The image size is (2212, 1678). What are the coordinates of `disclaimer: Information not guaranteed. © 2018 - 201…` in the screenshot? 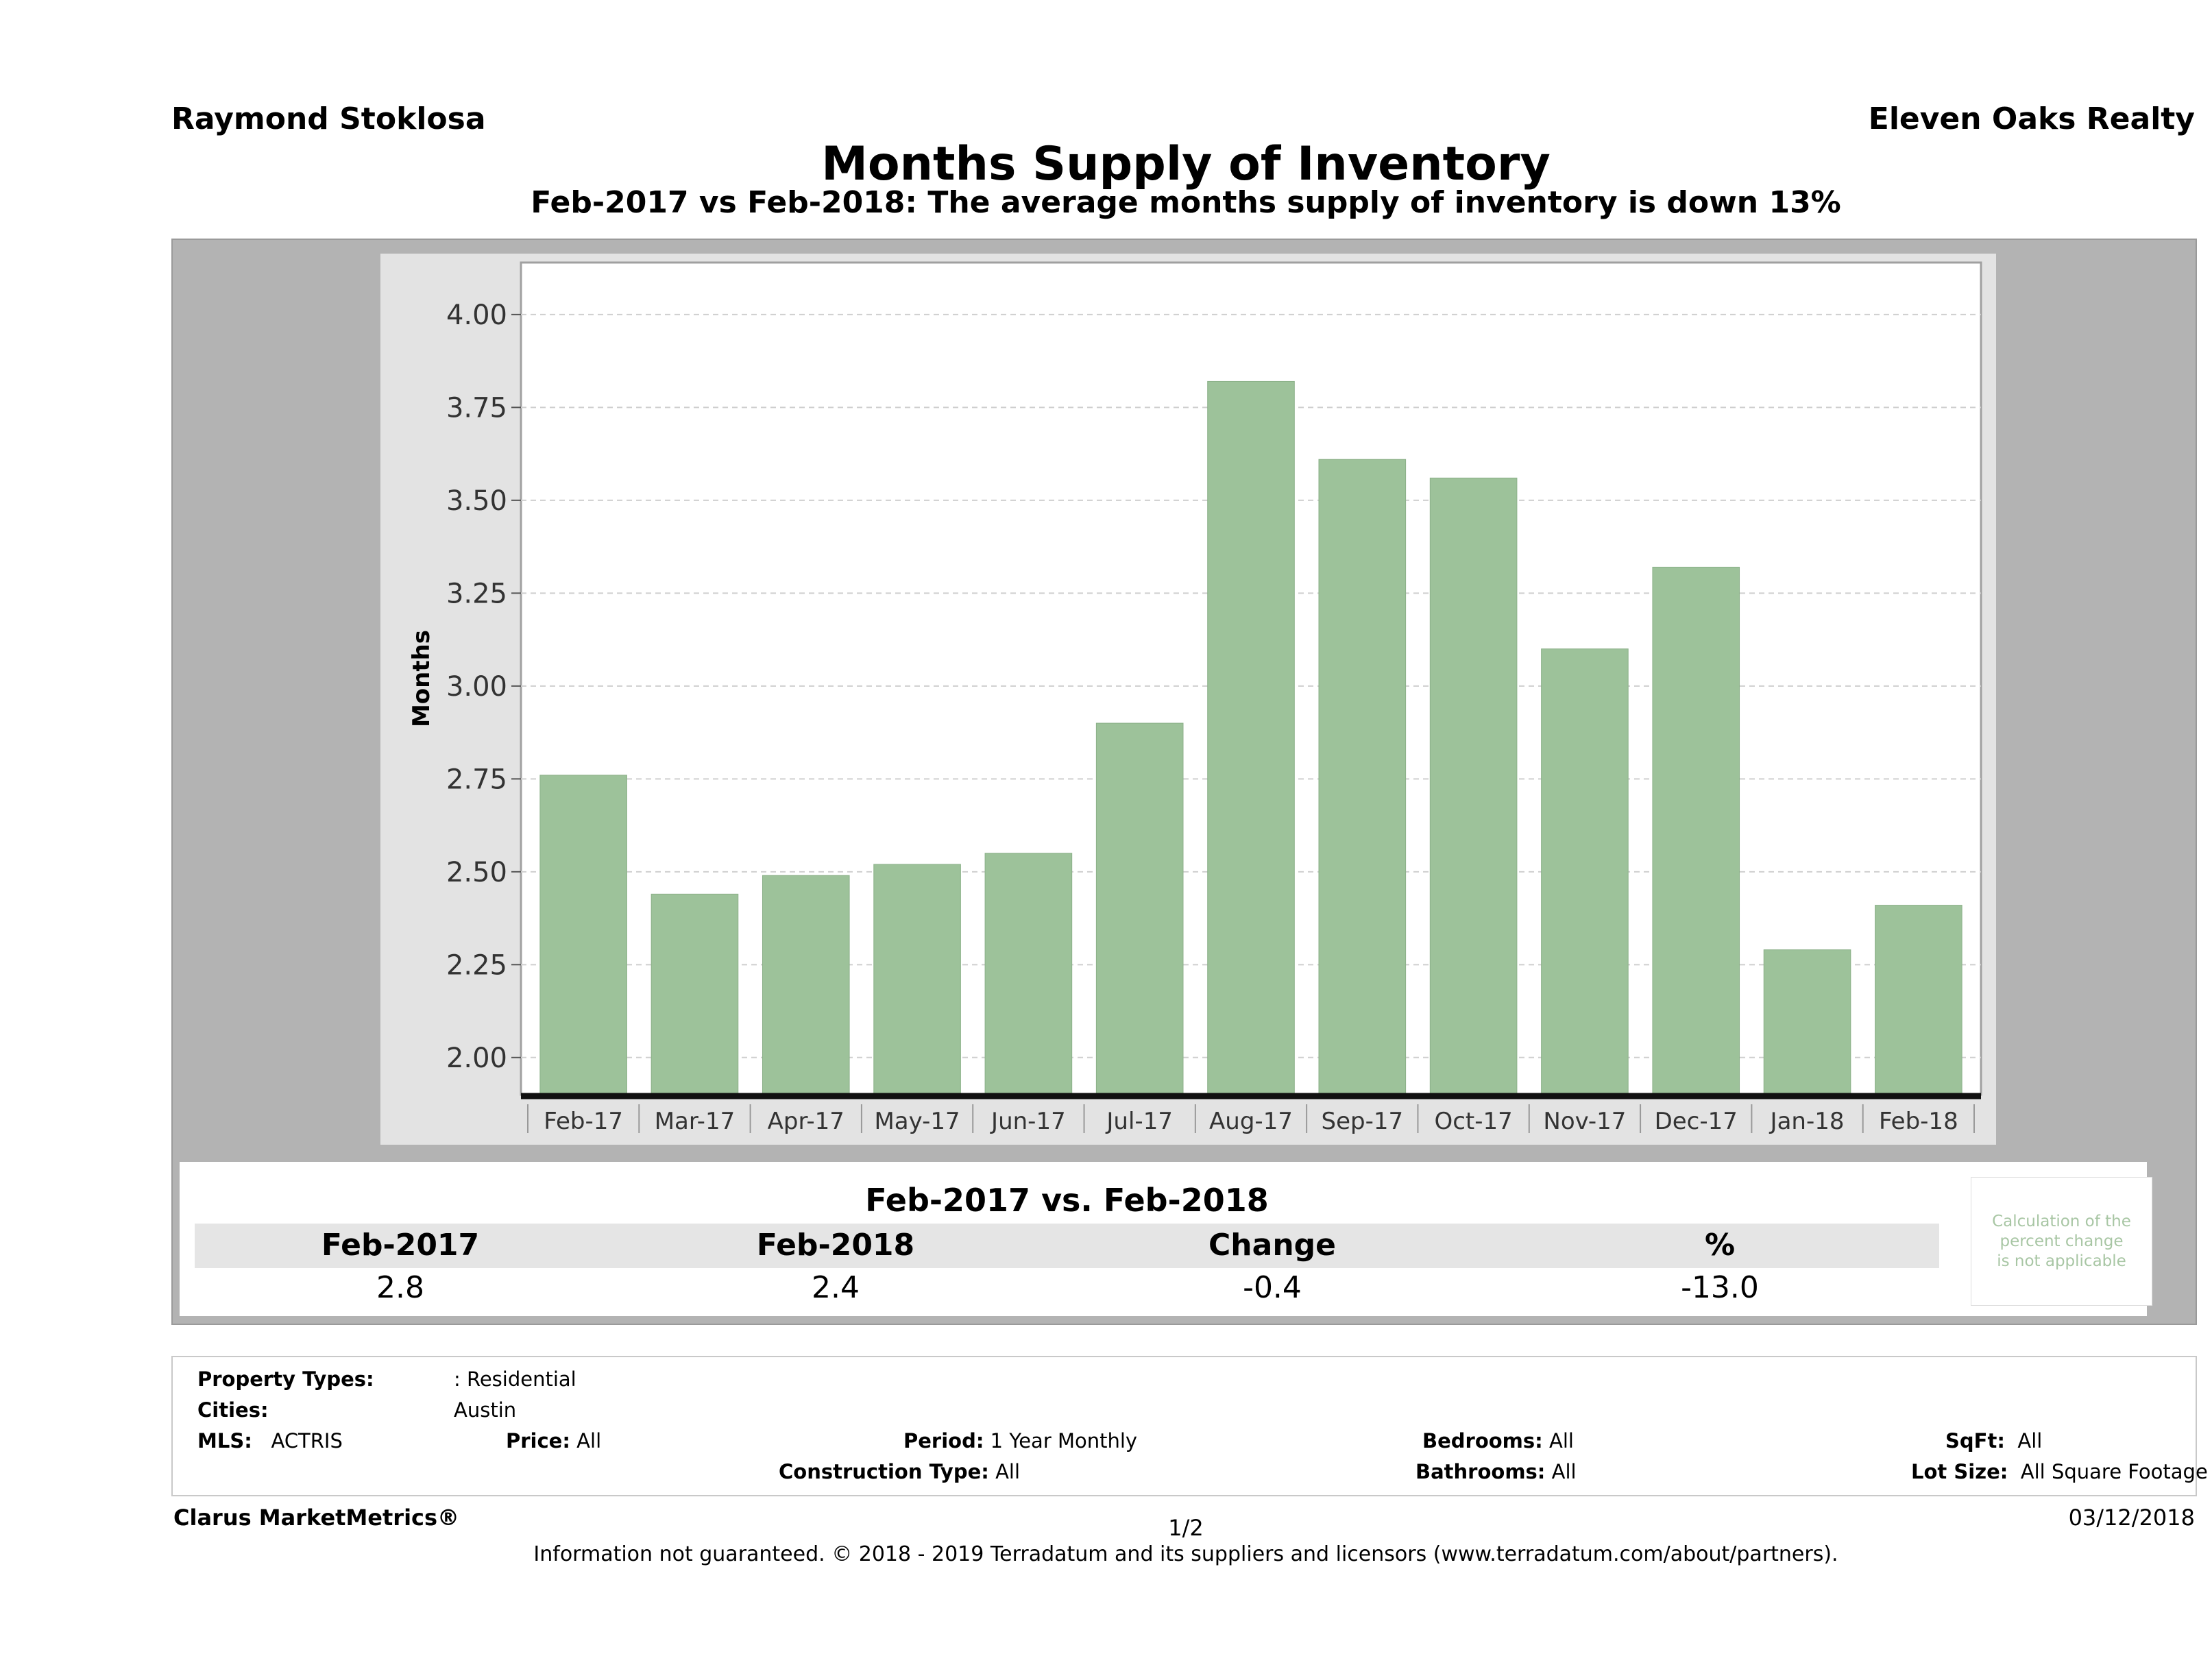 It's located at (1185, 1554).